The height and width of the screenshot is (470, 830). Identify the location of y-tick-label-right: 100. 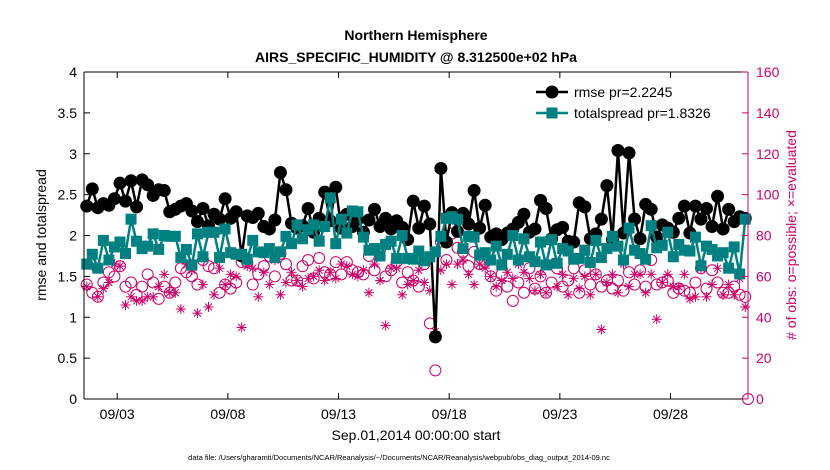
(768, 195).